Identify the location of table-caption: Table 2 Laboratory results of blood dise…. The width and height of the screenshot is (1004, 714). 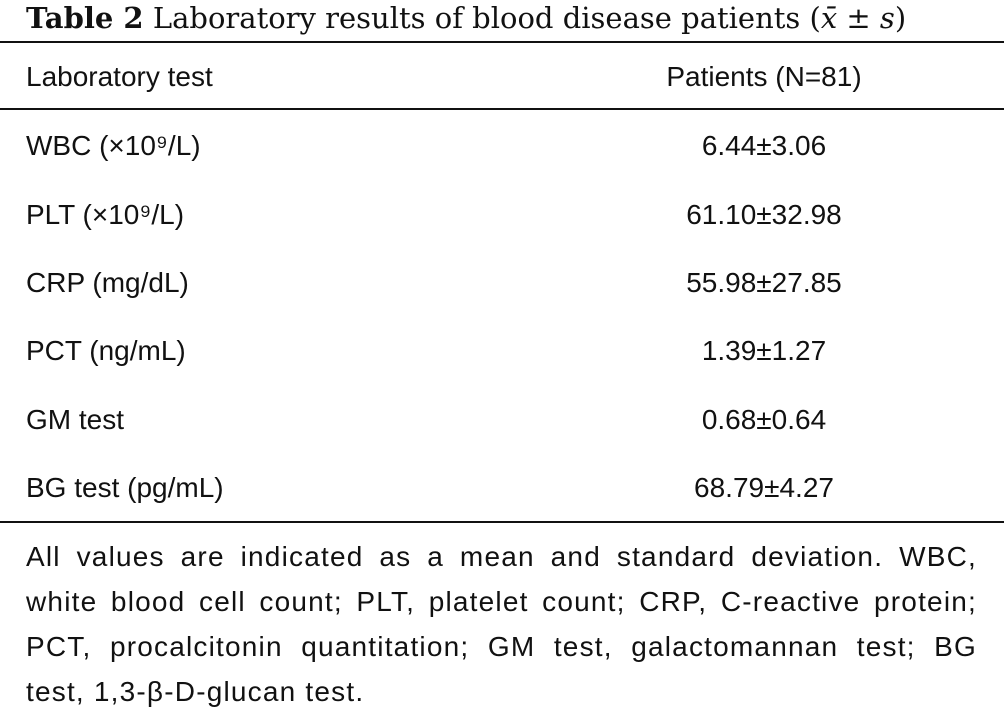
(466, 18).